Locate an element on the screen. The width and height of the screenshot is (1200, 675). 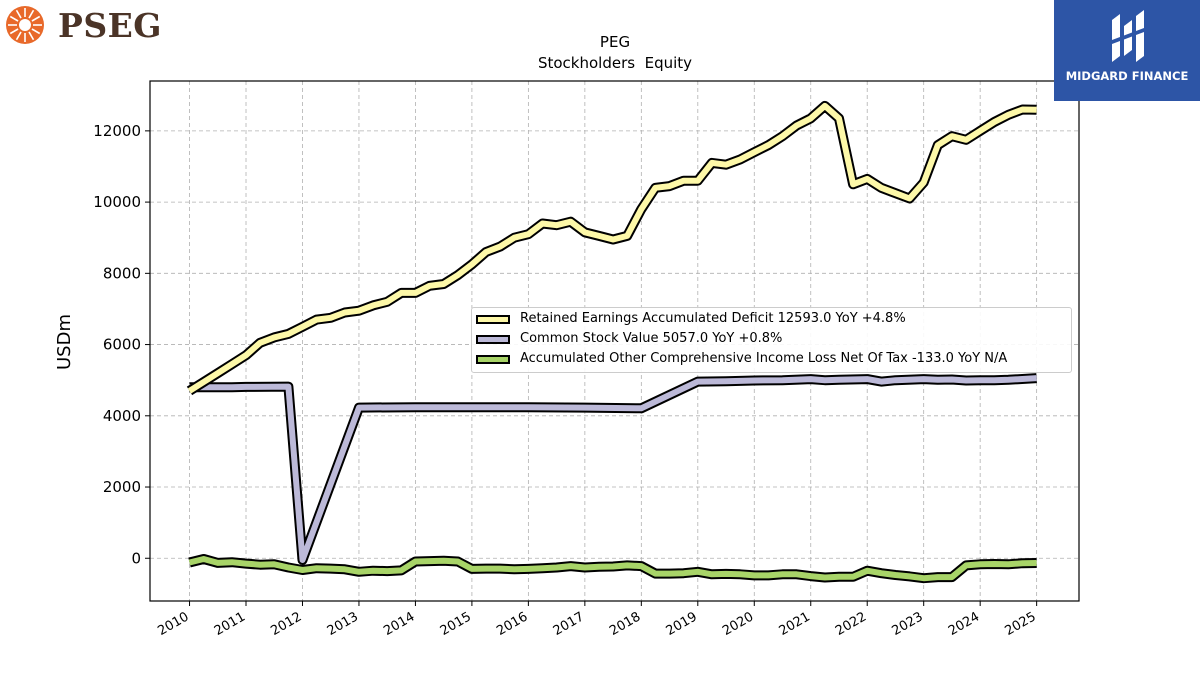
y-tick-label: 0 is located at coordinates (136, 558).